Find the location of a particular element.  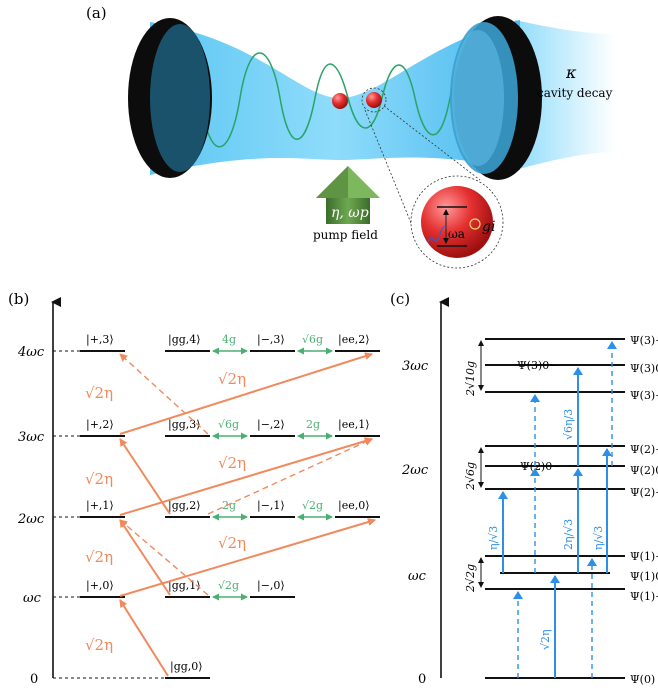

rate-2: √6η/3 is located at coordinates (568, 424).